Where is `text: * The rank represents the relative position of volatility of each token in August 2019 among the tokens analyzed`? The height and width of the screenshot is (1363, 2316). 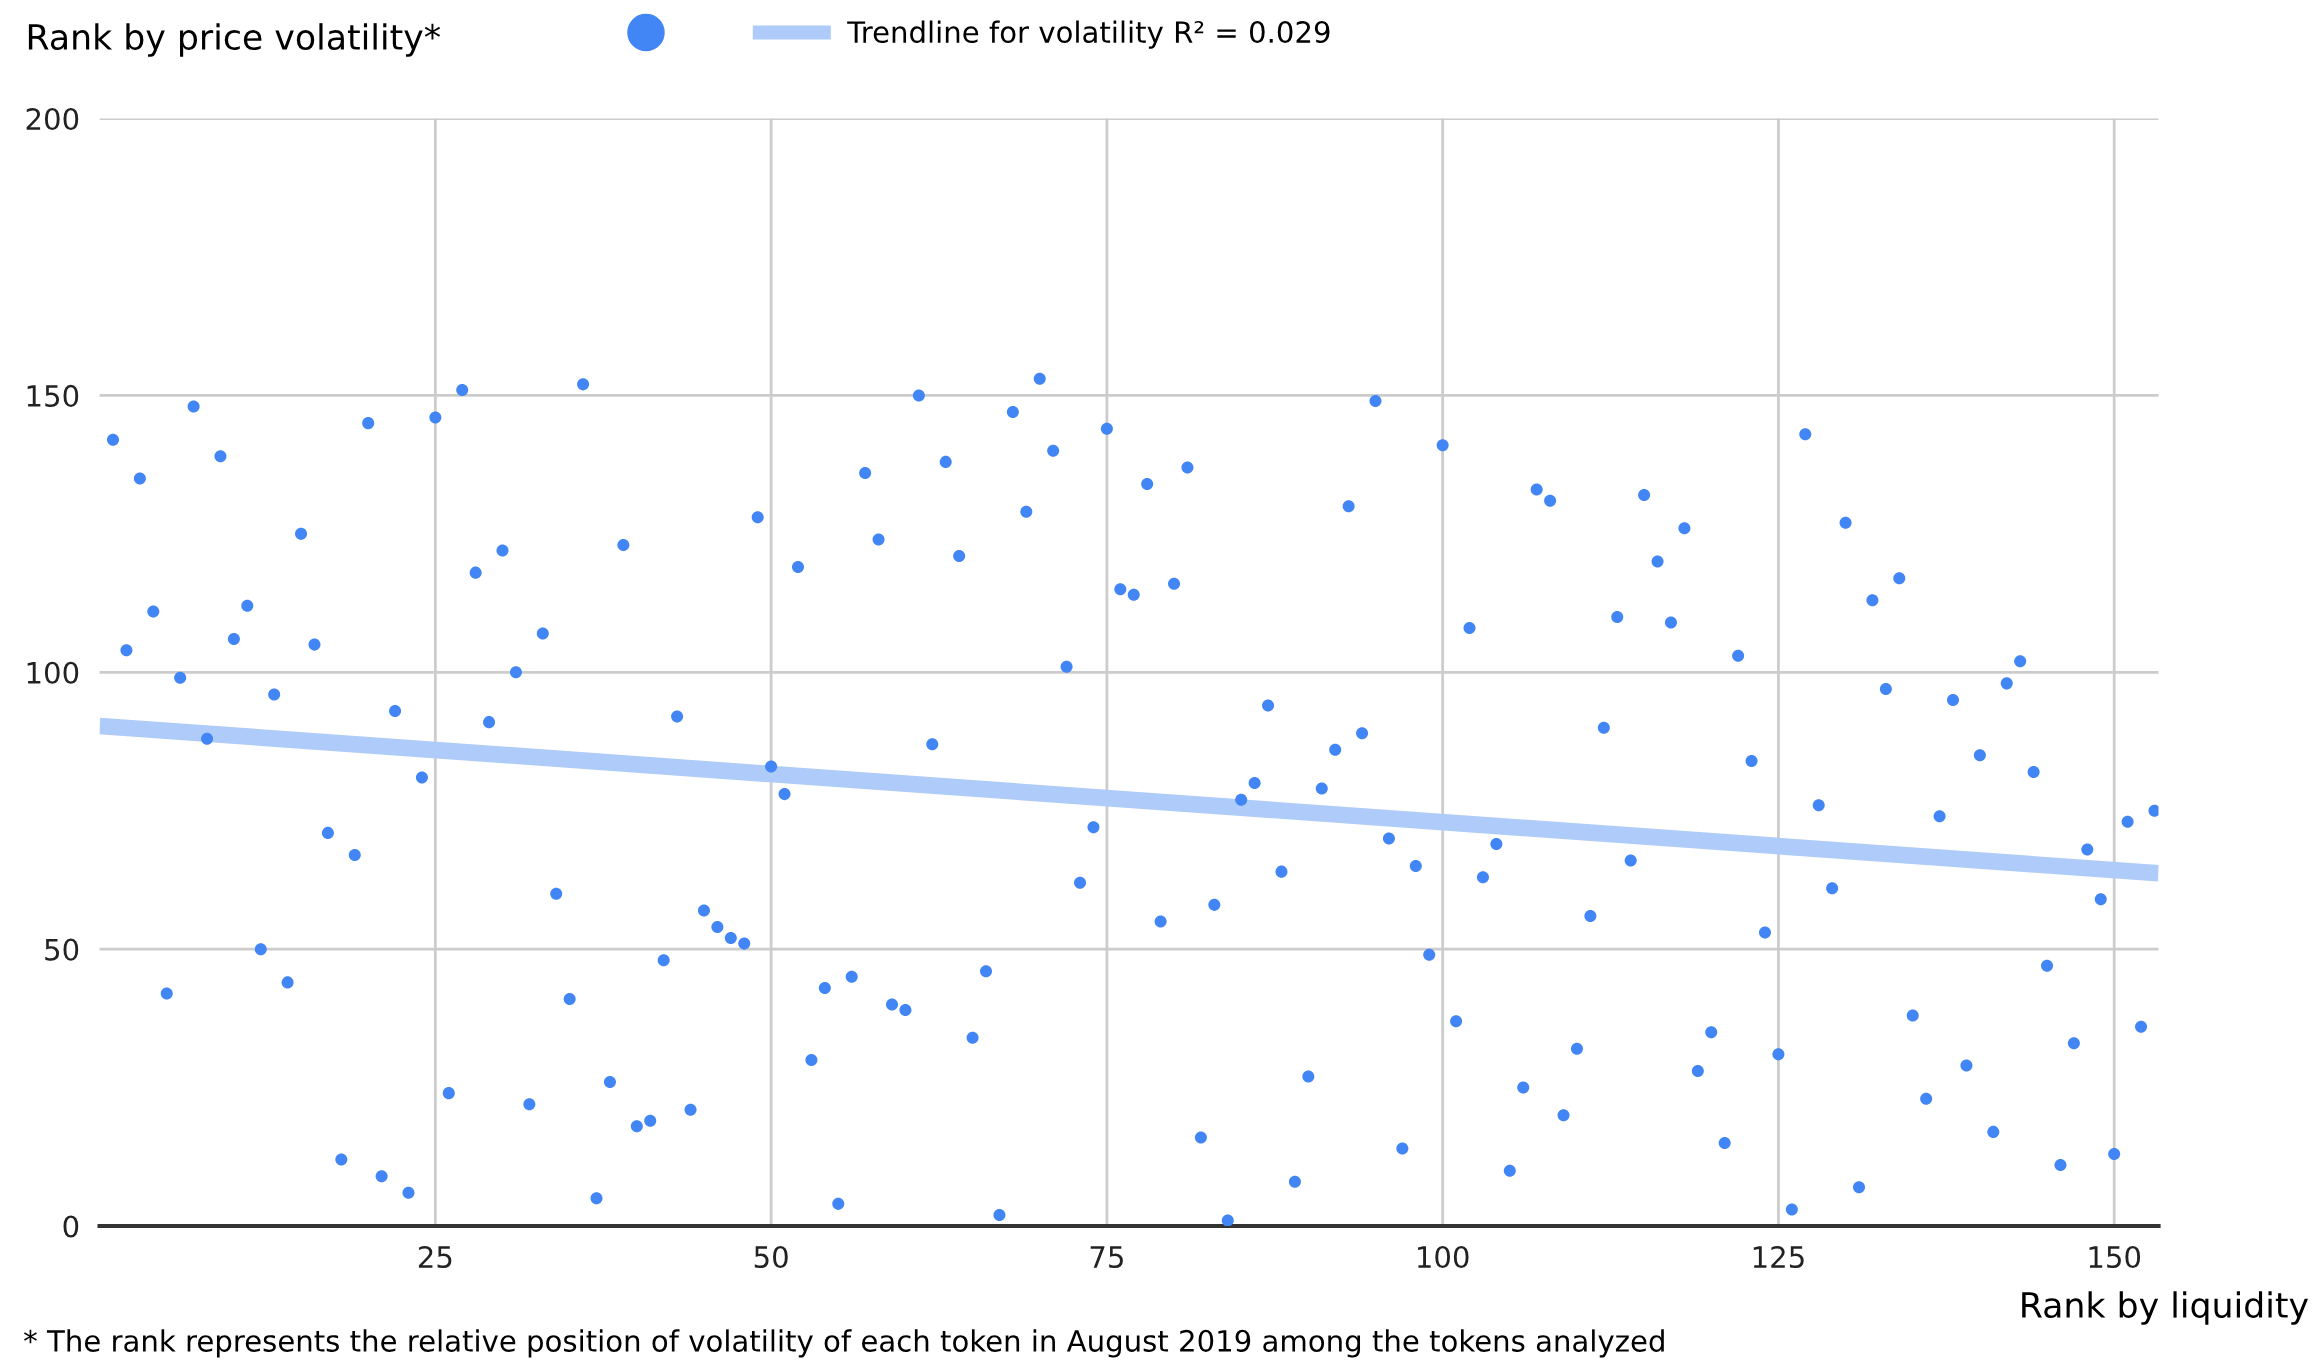 text: * The rank represents the relative position of volatility of each token in August 2019 among the tokens analyzed is located at coordinates (844, 1343).